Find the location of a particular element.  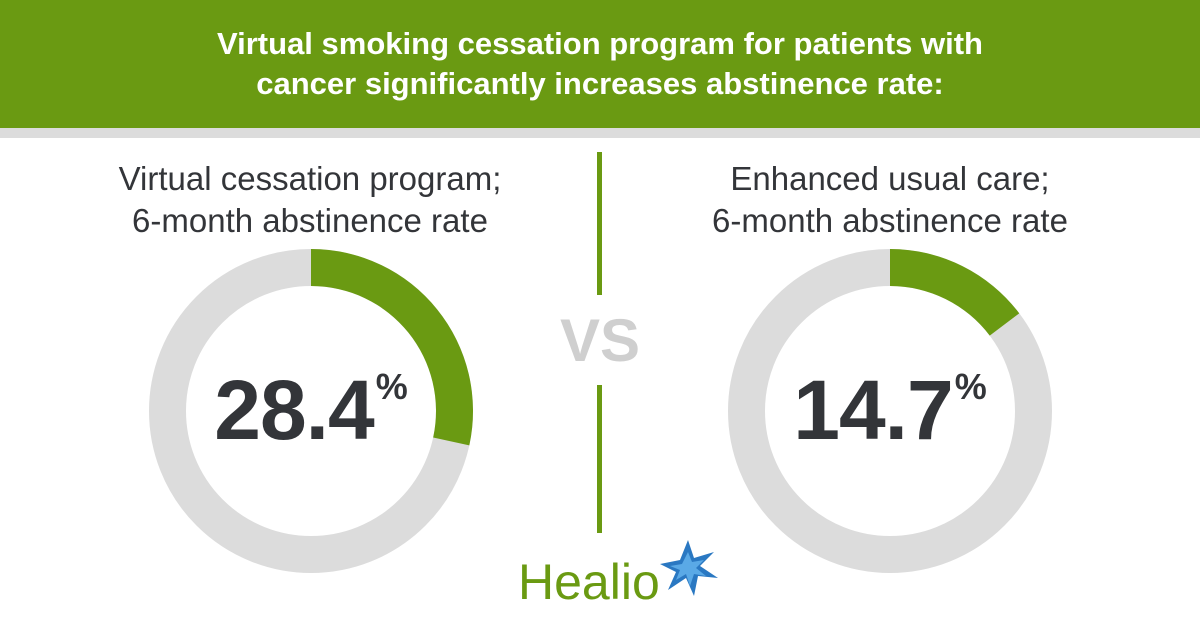

vs-label: VS is located at coordinates (600, 340).